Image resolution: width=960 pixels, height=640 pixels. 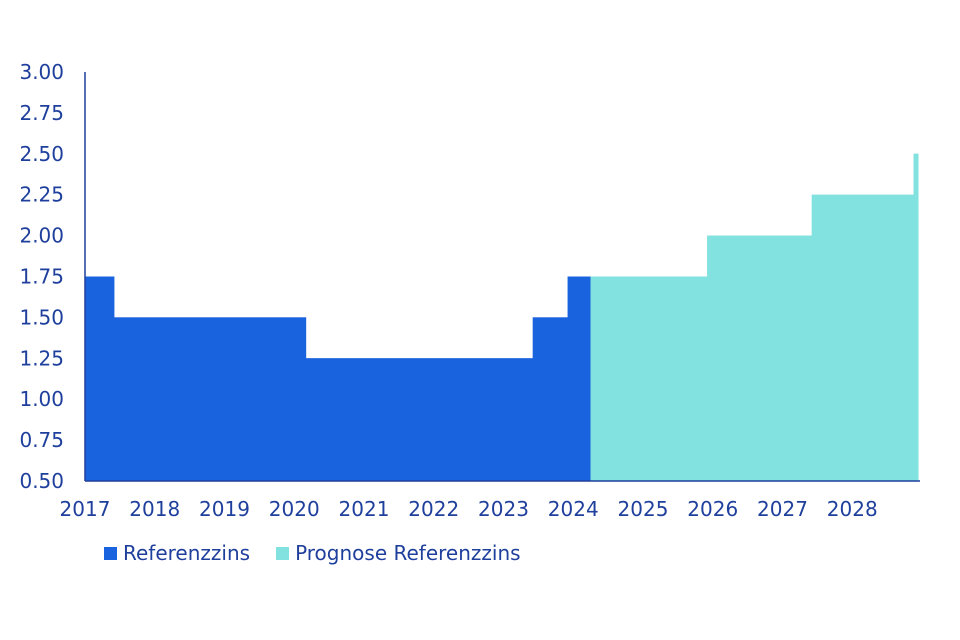 What do you see at coordinates (85, 509) in the screenshot?
I see `x-tick-label: 2017` at bounding box center [85, 509].